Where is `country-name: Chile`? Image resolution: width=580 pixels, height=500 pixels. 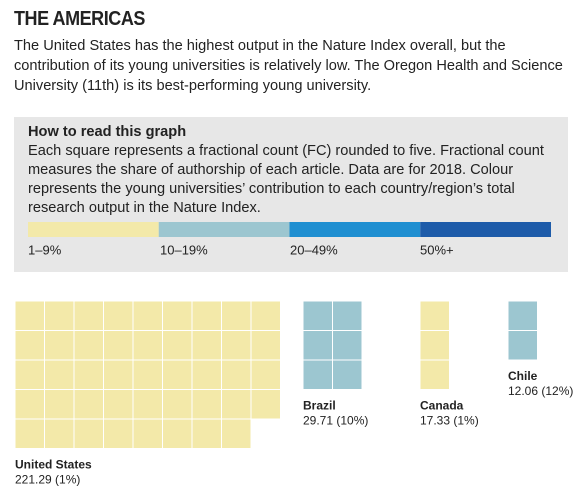
country-name: Chile is located at coordinates (523, 376).